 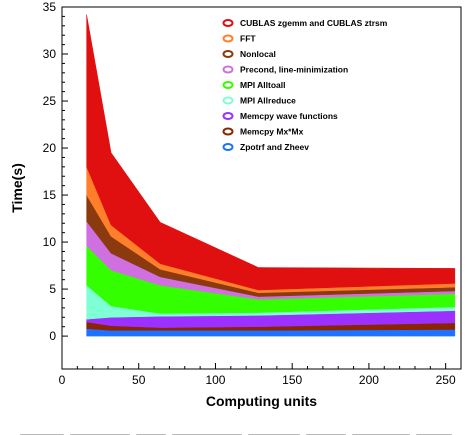 I want to click on x-tick-label: 200, so click(x=369, y=380).